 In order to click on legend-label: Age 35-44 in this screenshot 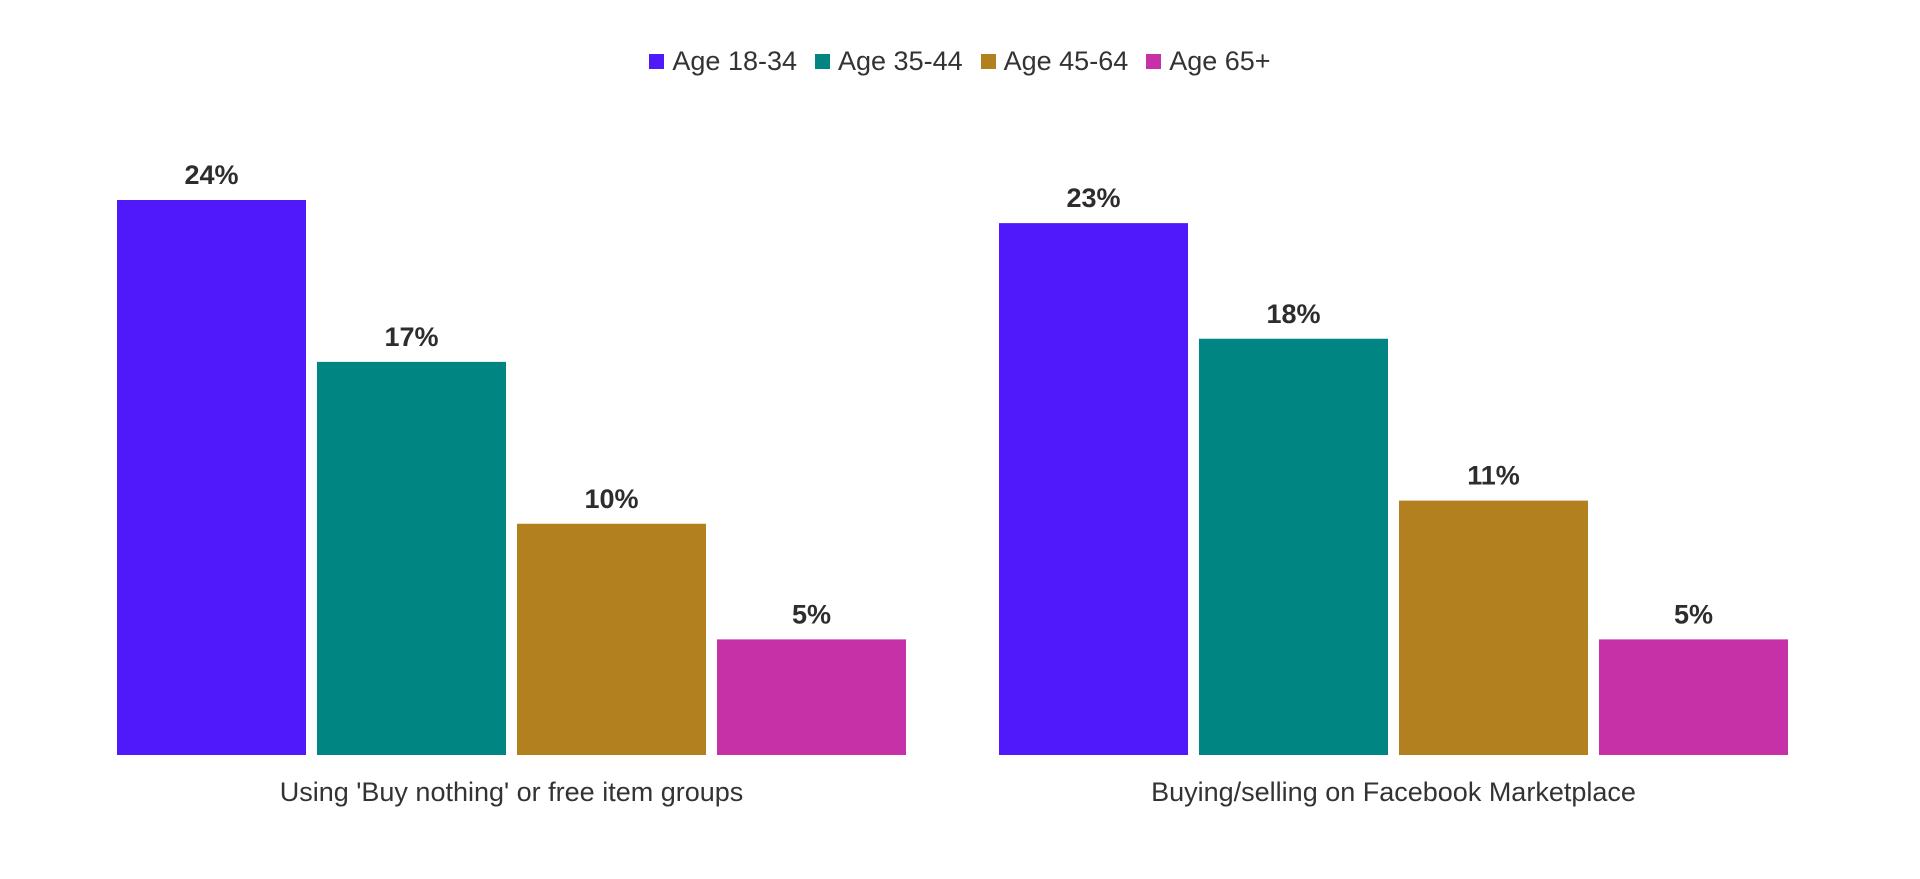, I will do `click(900, 61)`.